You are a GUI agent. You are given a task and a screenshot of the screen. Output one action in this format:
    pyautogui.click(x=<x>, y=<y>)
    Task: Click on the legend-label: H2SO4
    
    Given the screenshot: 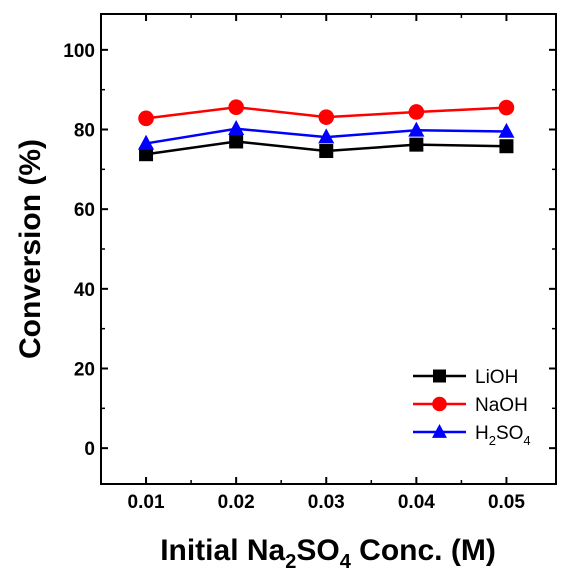 What is the action you would take?
    pyautogui.click(x=503, y=435)
    